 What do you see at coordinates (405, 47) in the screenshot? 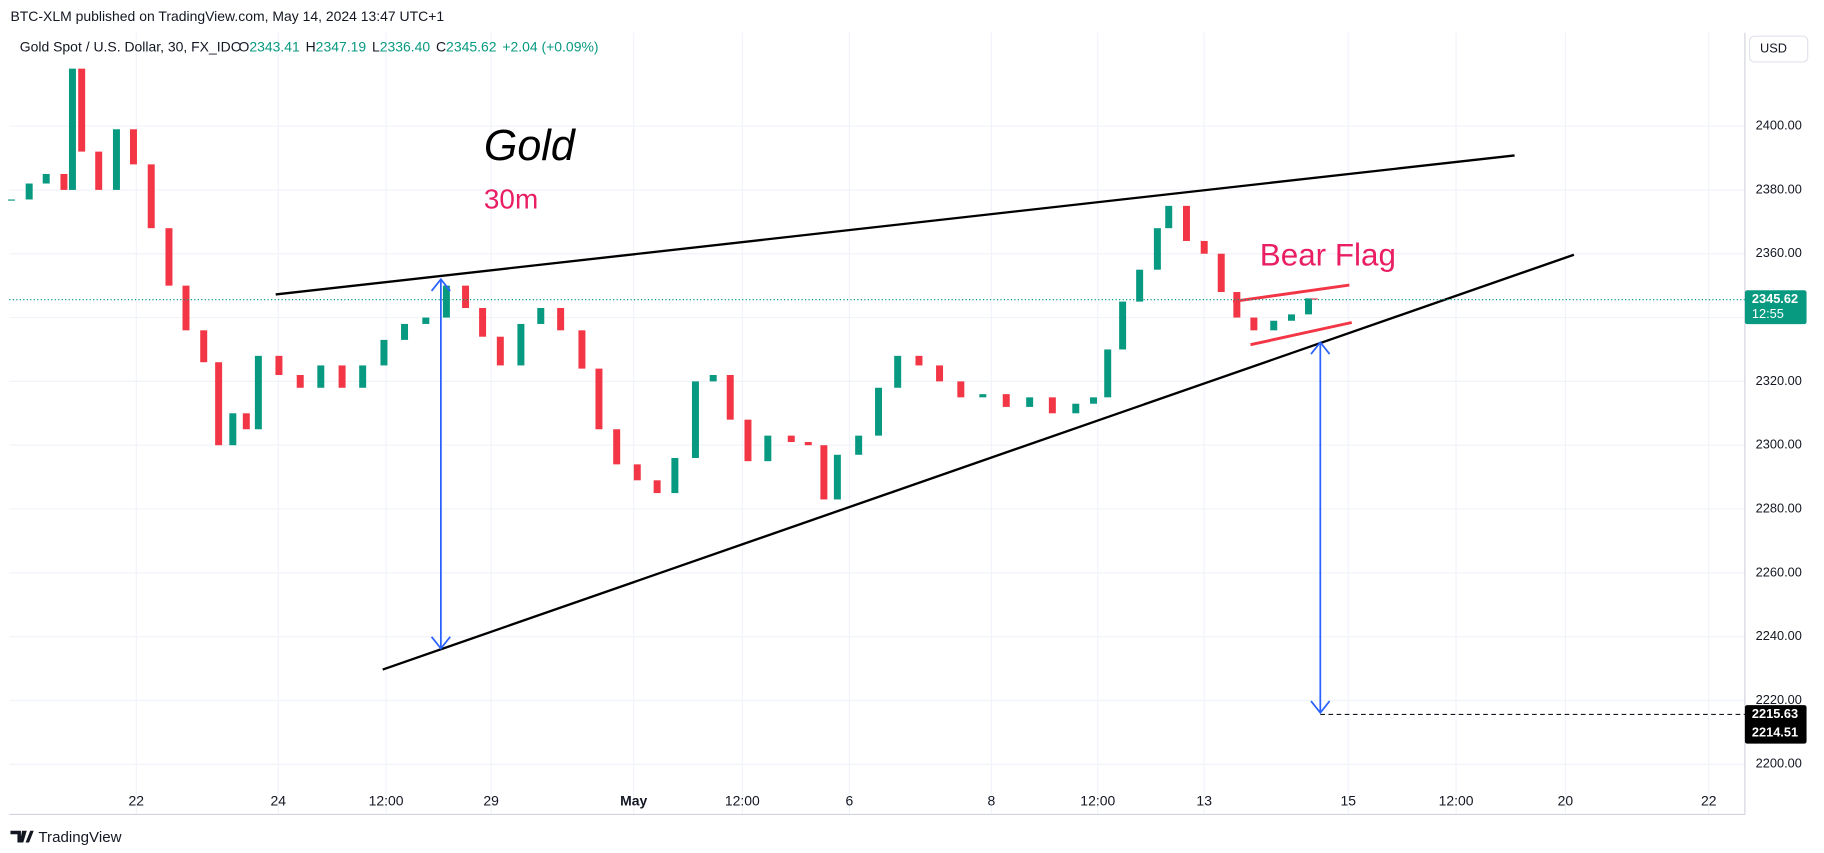
I see `ohlc-value: 2336.40` at bounding box center [405, 47].